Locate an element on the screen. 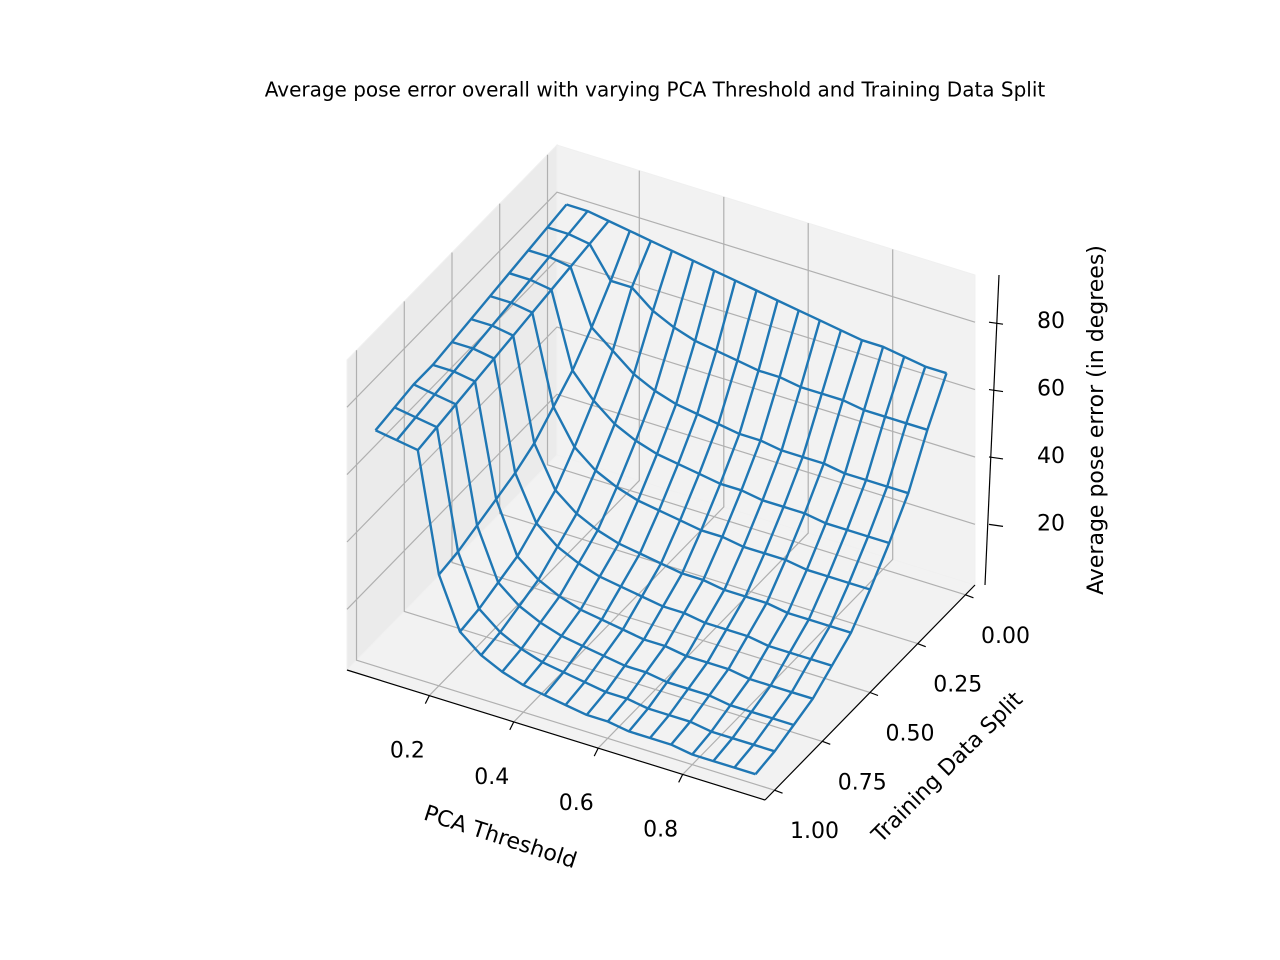  z-tick-label: 40 is located at coordinates (1051, 456).